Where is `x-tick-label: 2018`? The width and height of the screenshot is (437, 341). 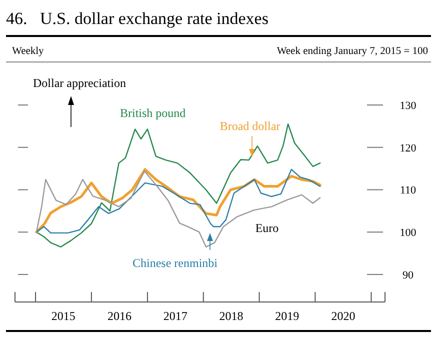 x-tick-label: 2018 is located at coordinates (231, 316).